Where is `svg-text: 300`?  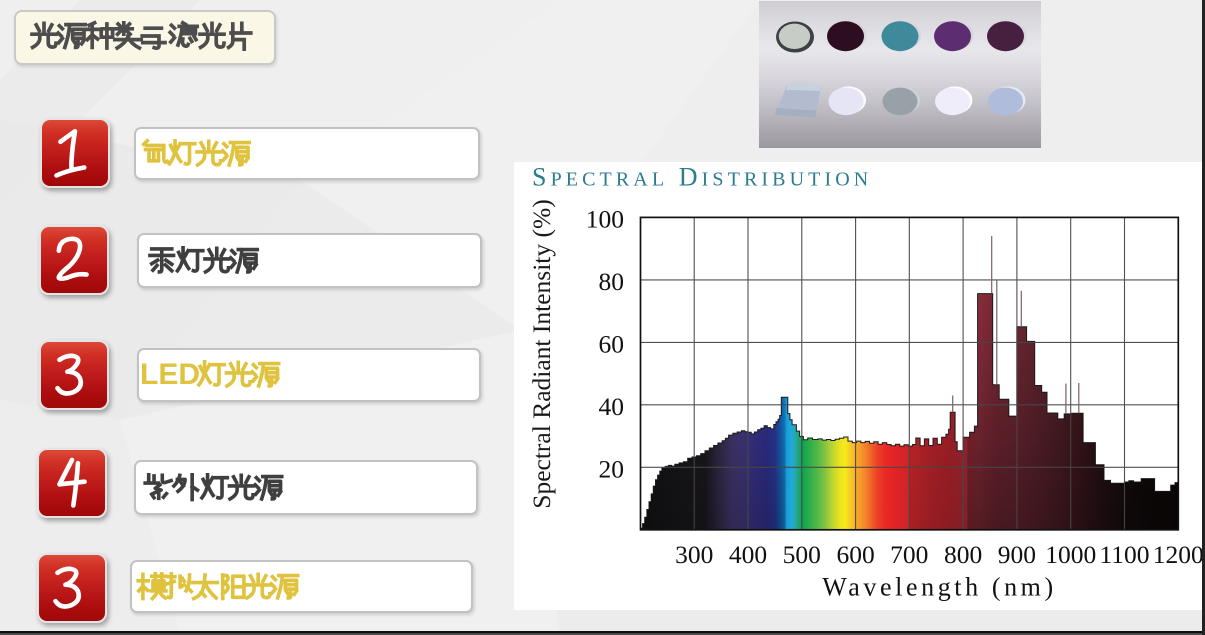 svg-text: 300 is located at coordinates (694, 554).